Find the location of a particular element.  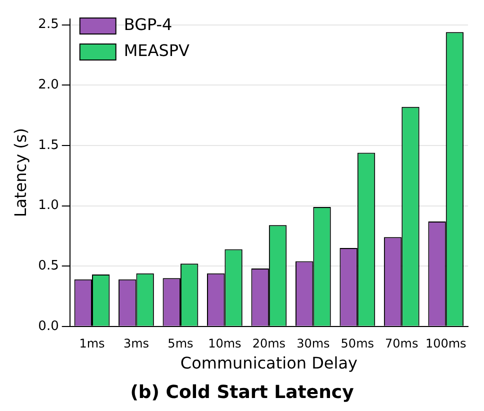

x-tick-label: 5ms is located at coordinates (181, 343).